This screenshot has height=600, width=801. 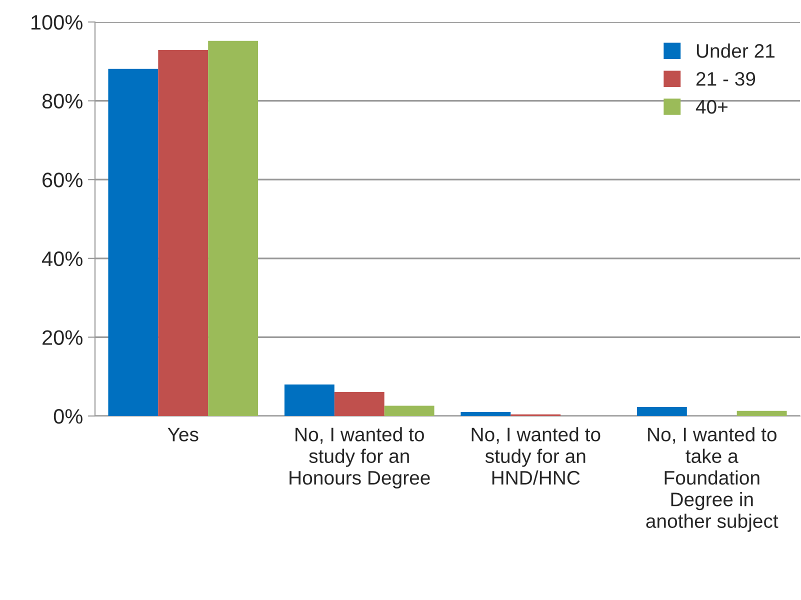 What do you see at coordinates (360, 458) in the screenshot?
I see `x-tick-label: No, I wanted to study for an Honours Degree` at bounding box center [360, 458].